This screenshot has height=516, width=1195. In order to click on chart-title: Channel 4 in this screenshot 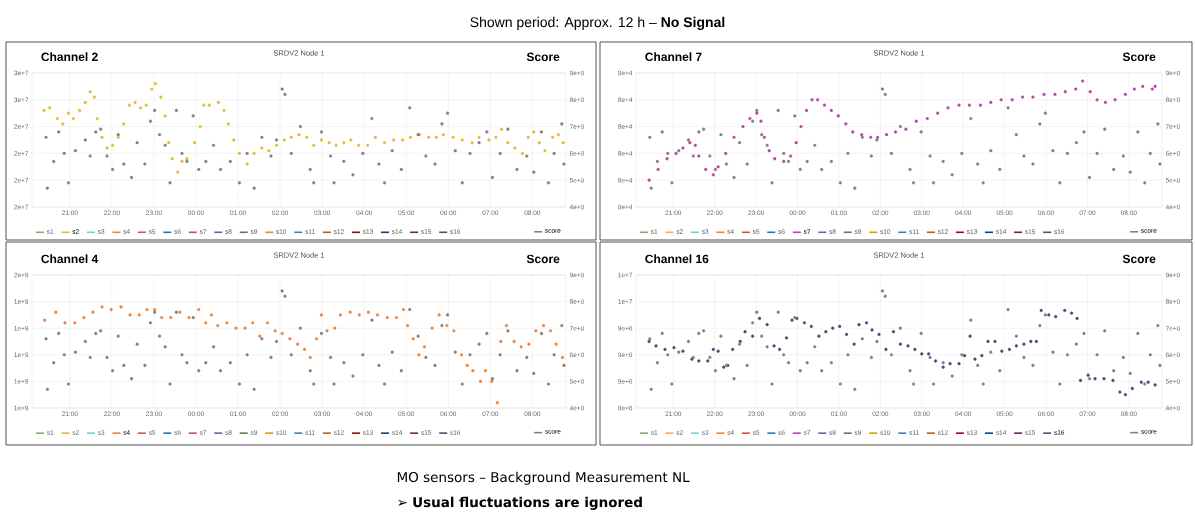, I will do `click(70, 259)`.